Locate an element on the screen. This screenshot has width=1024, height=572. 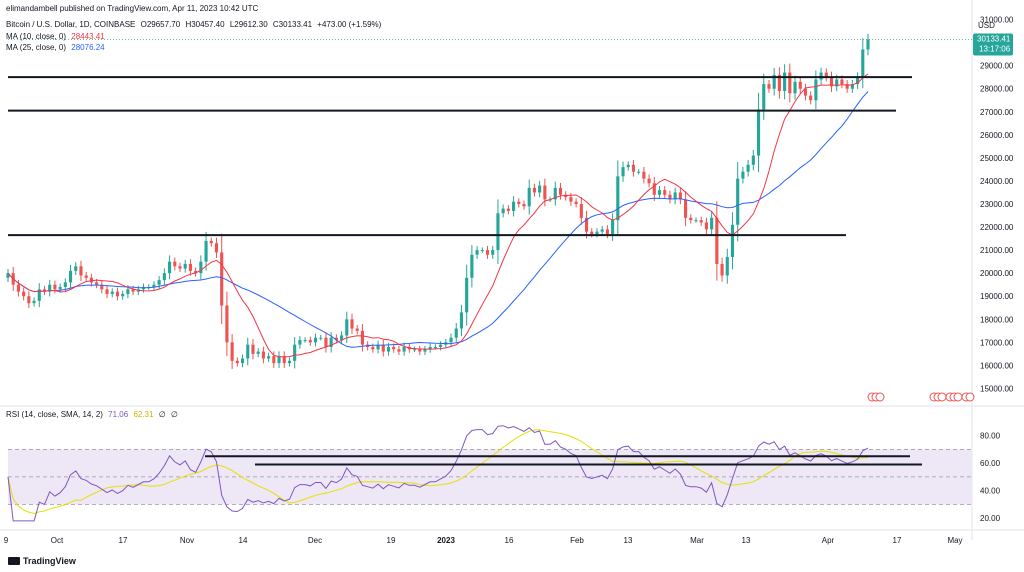
price-tick-label: 16000.00 is located at coordinates (997, 365).